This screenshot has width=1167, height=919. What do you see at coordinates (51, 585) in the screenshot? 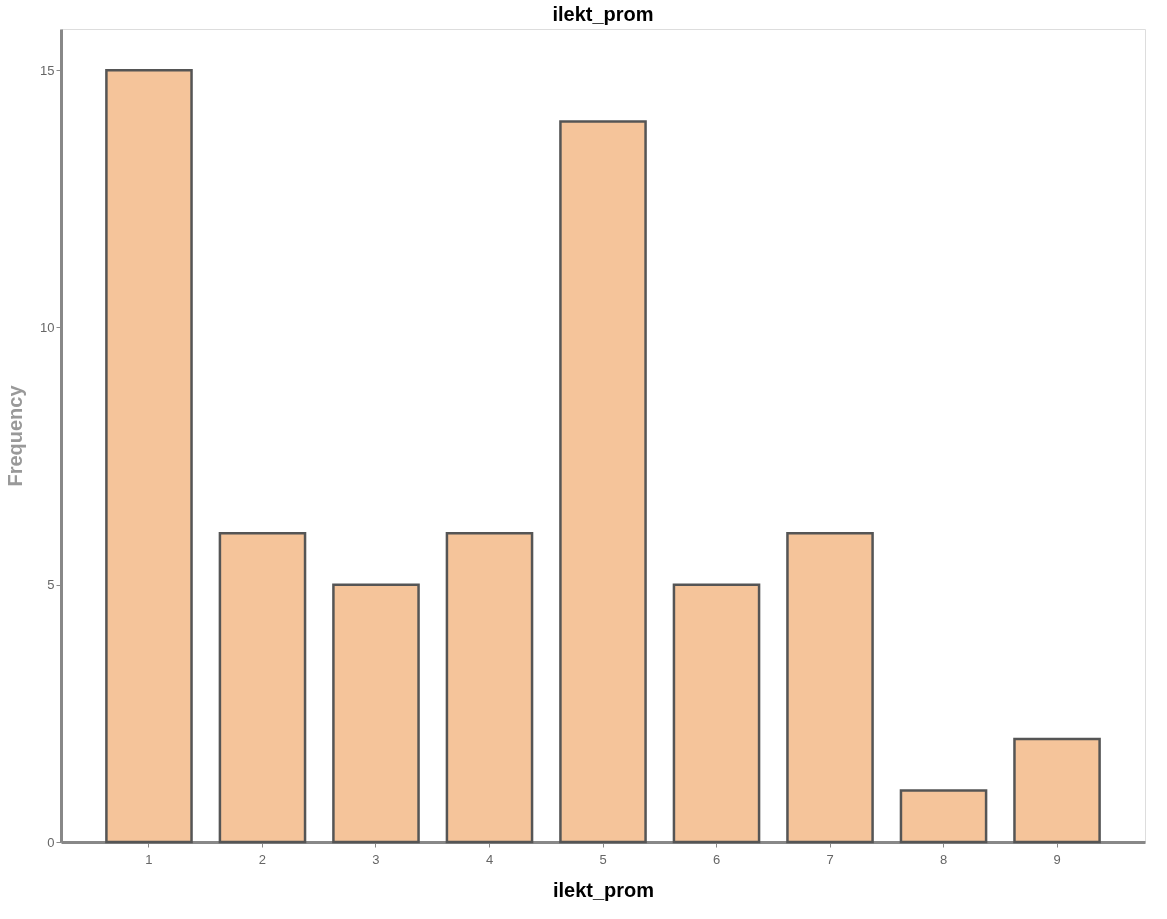
I see `y-tick-label: 5` at bounding box center [51, 585].